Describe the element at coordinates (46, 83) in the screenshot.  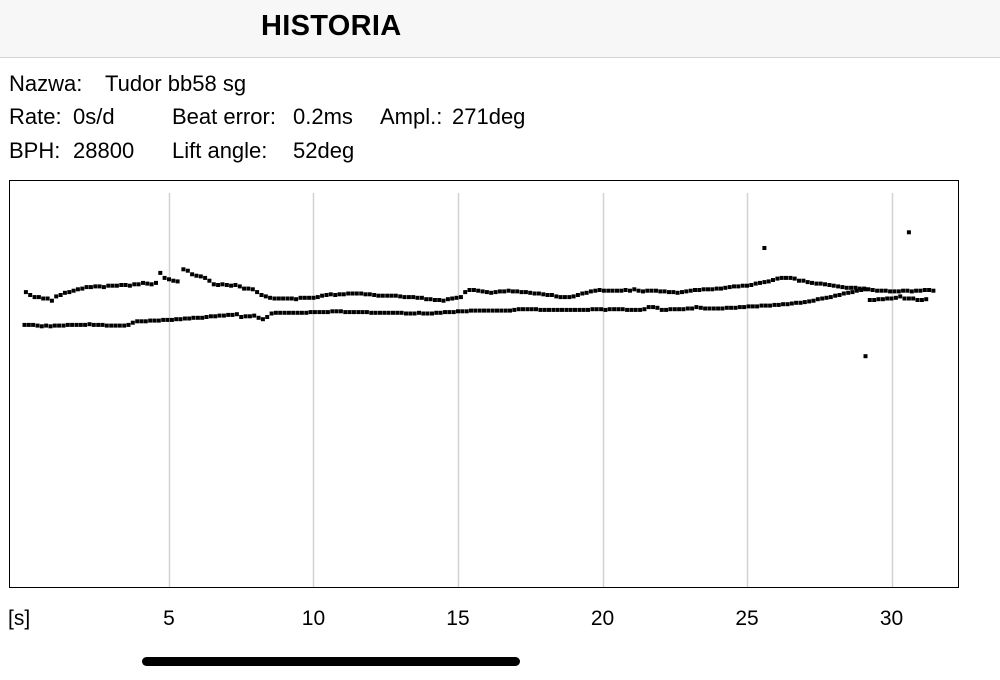
I see `name-label: Nazwa:` at that location.